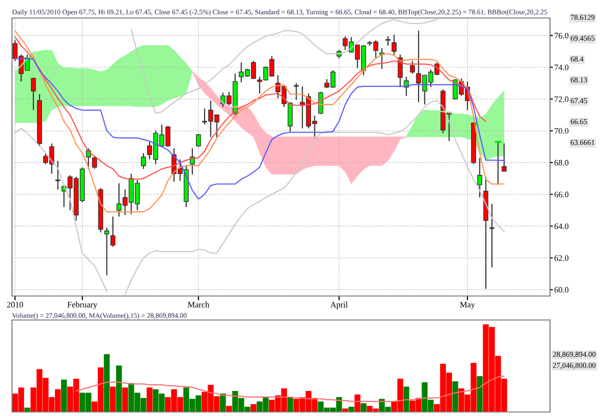  Describe the element at coordinates (561, 226) in the screenshot. I see `y-tick-label: 64.0` at that location.